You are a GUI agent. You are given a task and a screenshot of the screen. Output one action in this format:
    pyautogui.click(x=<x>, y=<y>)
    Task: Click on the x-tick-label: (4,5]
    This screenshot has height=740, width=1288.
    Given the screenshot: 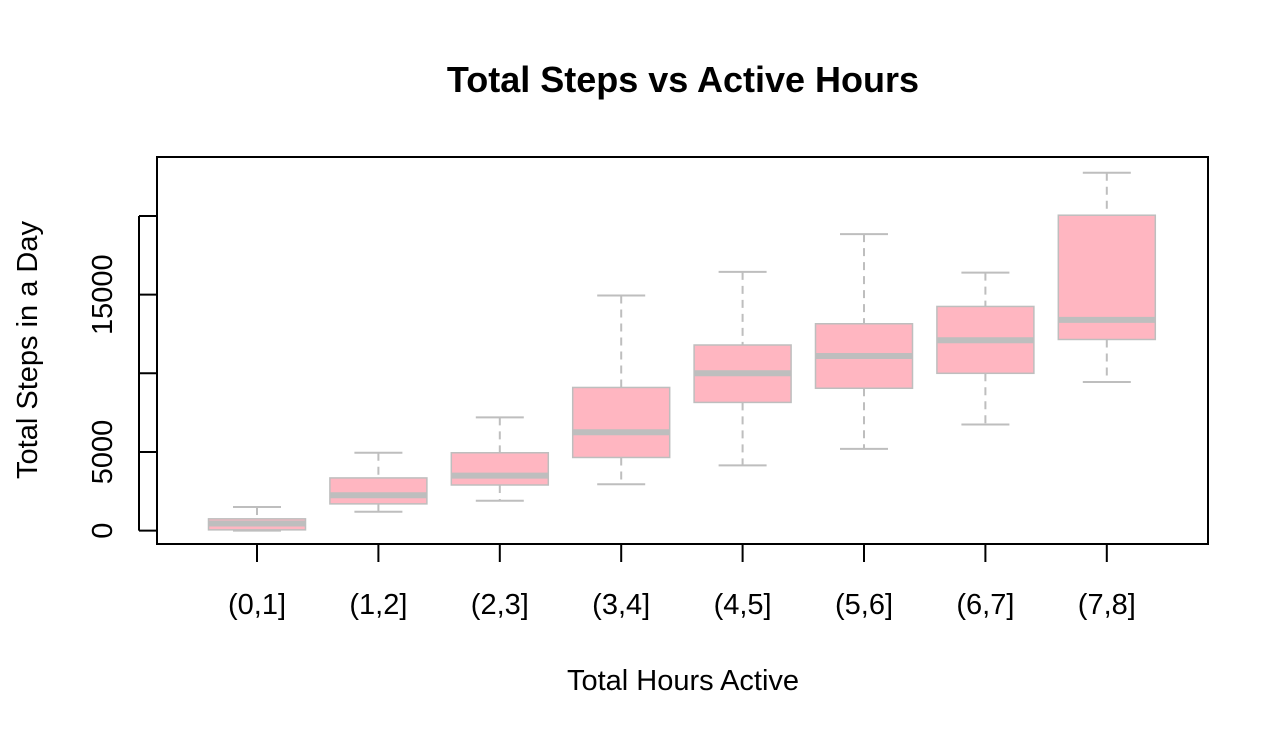 What is the action you would take?
    pyautogui.click(x=743, y=605)
    